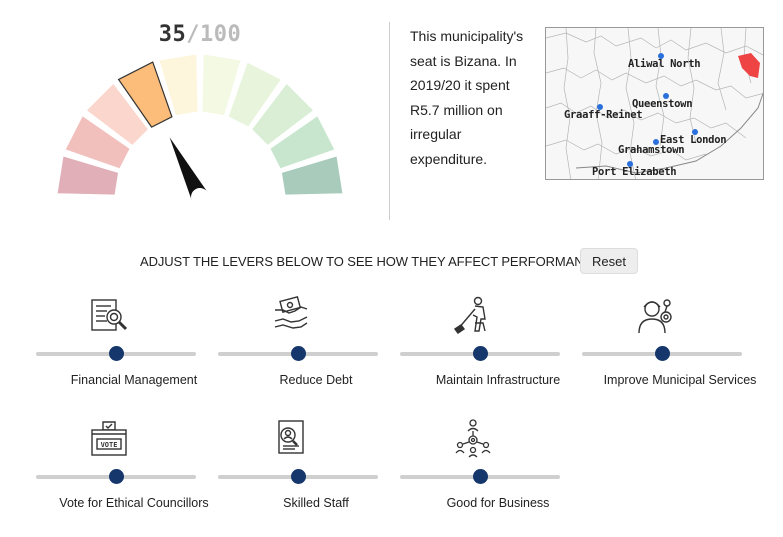 The image size is (783, 537). What do you see at coordinates (172, 34) in the screenshot?
I see `score-value: 35` at bounding box center [172, 34].